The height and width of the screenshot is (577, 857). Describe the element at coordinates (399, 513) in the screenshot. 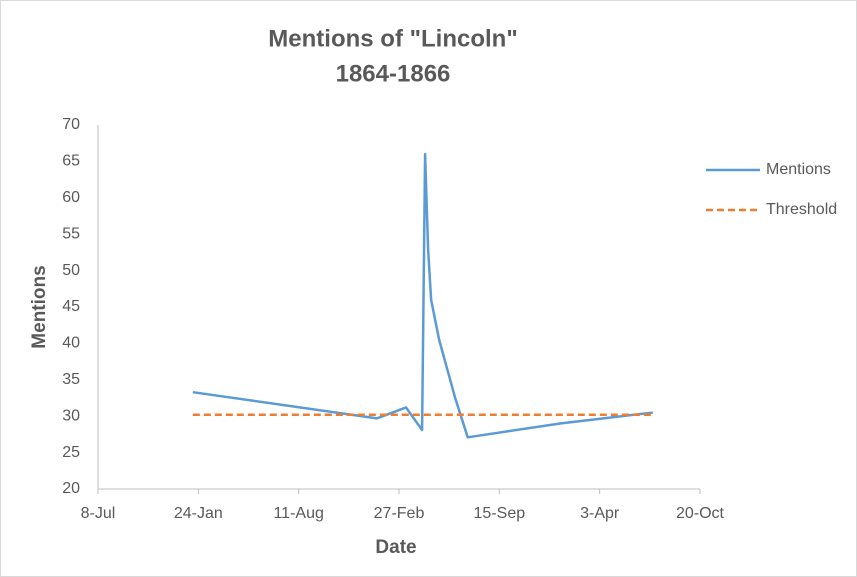

I see `x-tick-label: 27-Feb` at that location.